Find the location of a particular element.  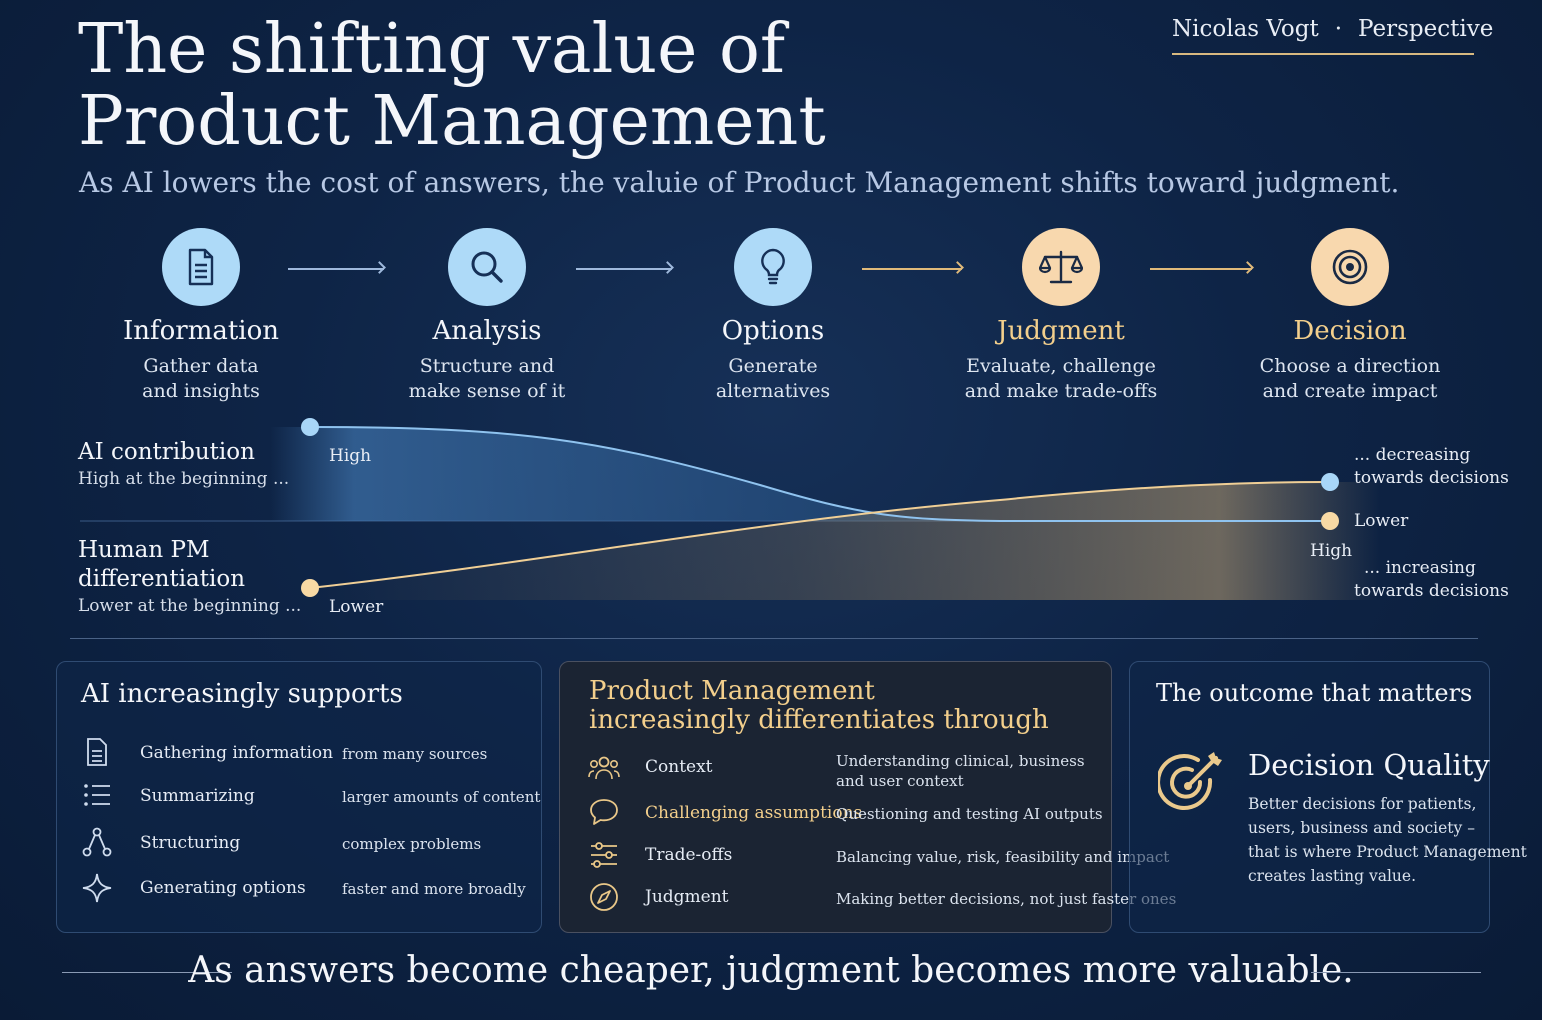

ai-curve is located at coordinates (819, 474).